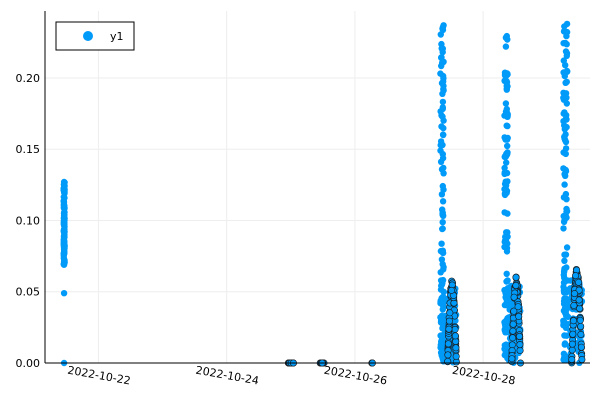 This screenshot has height=400, width=600. Describe the element at coordinates (88, 36) in the screenshot. I see `legend-marker` at that location.